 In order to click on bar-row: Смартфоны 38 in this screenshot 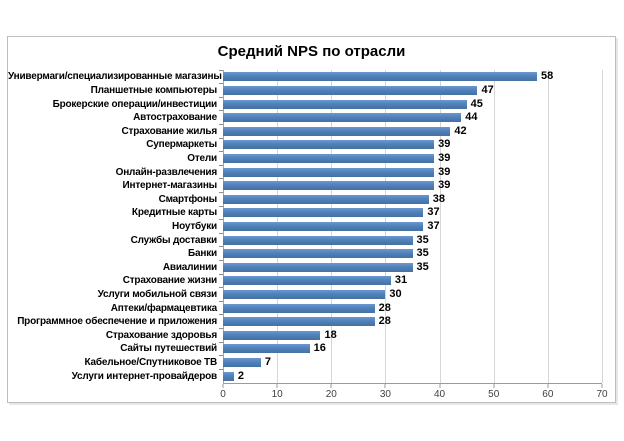, I will do `click(305, 198)`.